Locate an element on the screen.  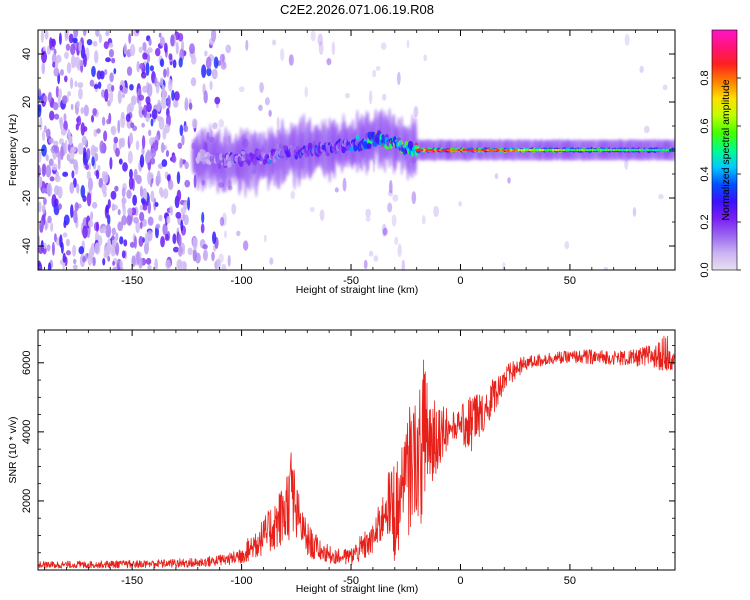
spectrogram-y-tick-label: 0 is located at coordinates (27, 150).